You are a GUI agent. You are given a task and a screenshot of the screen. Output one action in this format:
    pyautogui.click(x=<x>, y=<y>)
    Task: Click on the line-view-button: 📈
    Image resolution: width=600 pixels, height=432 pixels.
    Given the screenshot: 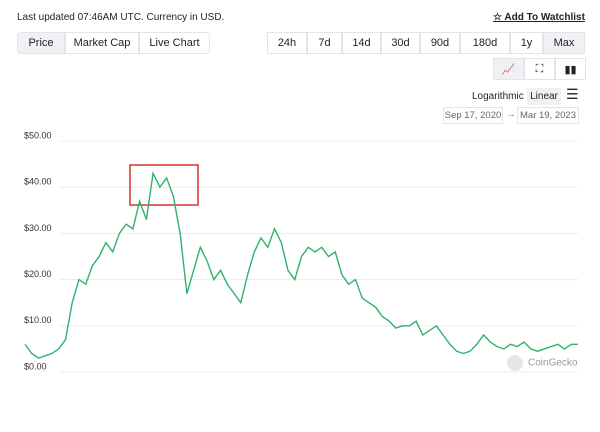 What is the action you would take?
    pyautogui.click(x=508, y=69)
    